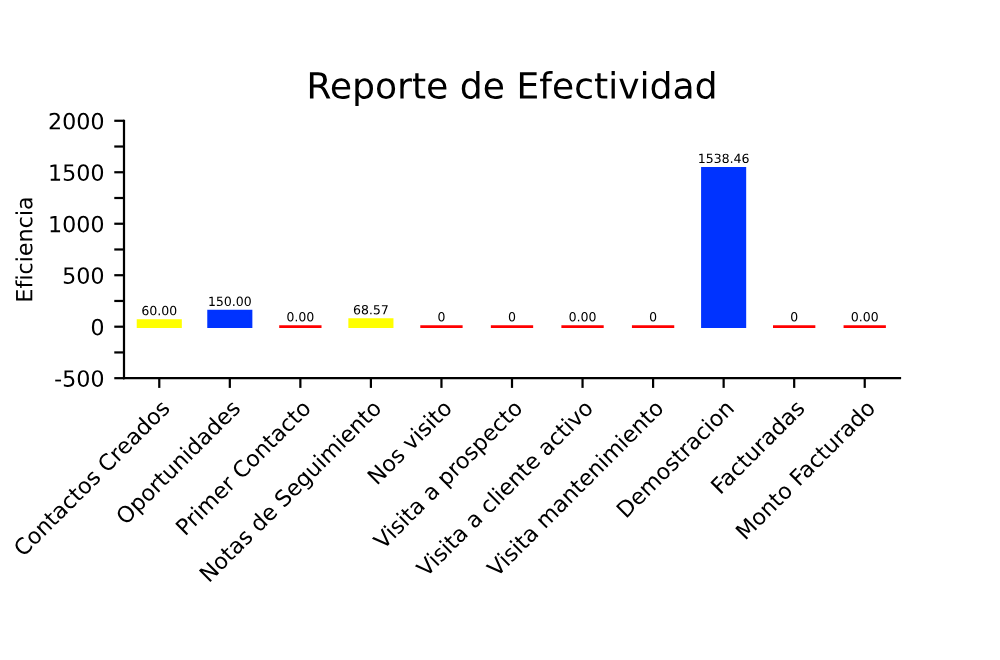 The width and height of the screenshot is (1000, 660). What do you see at coordinates (24, 249) in the screenshot?
I see `y-axis-title: Eficiencia` at bounding box center [24, 249].